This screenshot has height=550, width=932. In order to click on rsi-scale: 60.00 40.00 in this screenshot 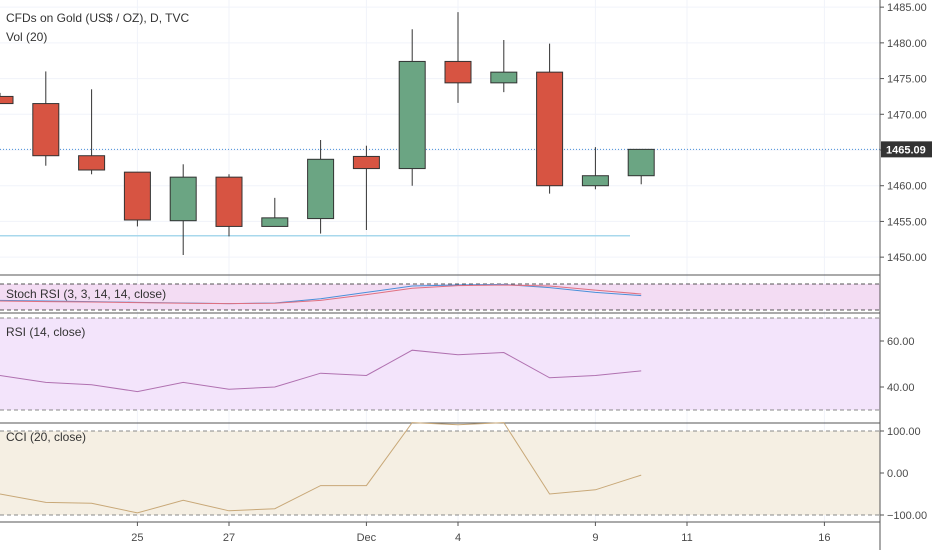, I will do `click(897, 365)`.